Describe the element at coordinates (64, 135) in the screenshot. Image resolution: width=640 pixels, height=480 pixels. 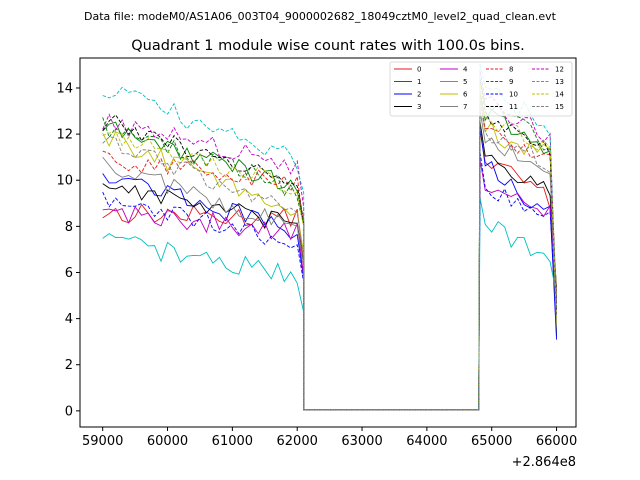
I see `y-tick-label: 12` at that location.